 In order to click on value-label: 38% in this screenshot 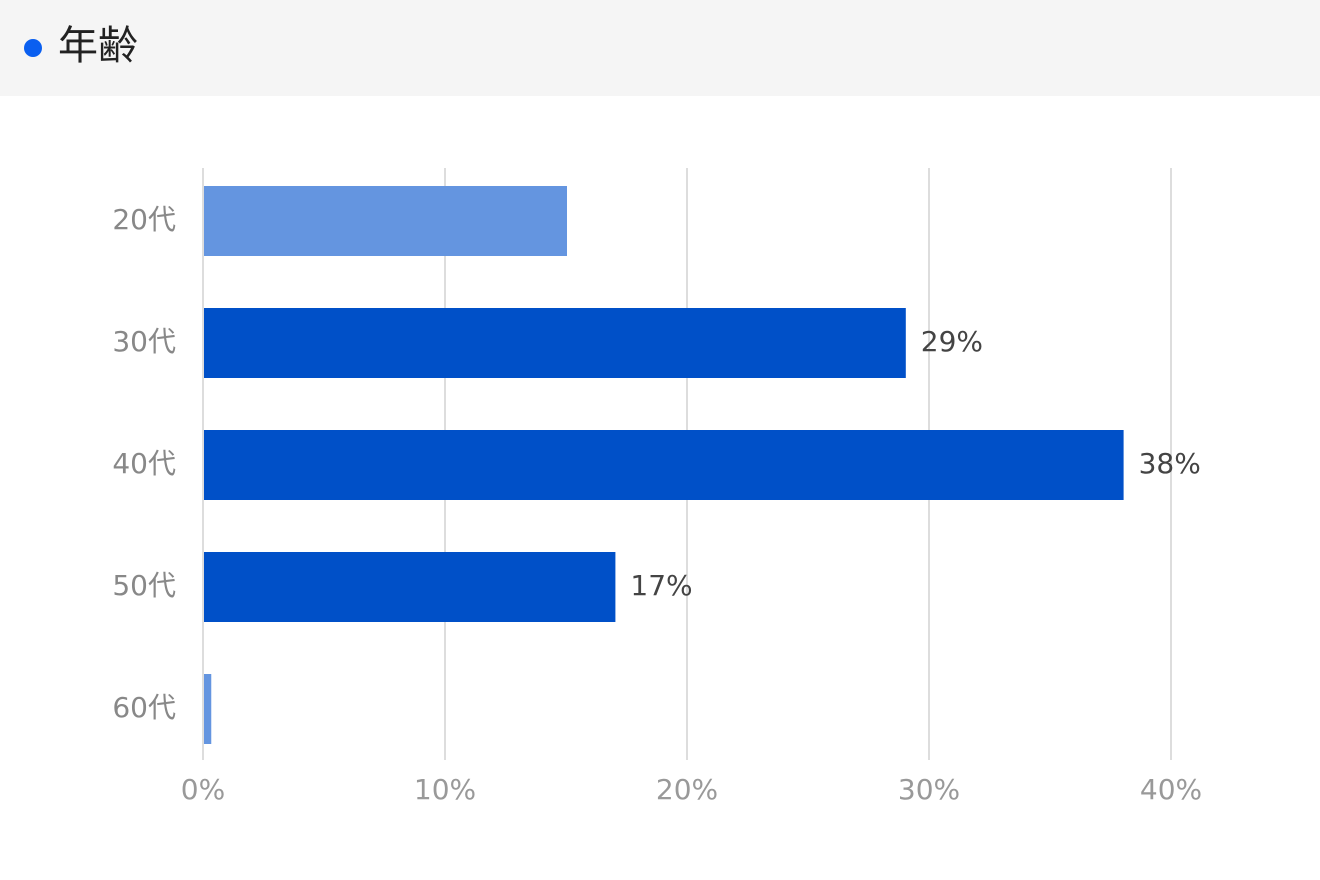, I will do `click(1170, 463)`.